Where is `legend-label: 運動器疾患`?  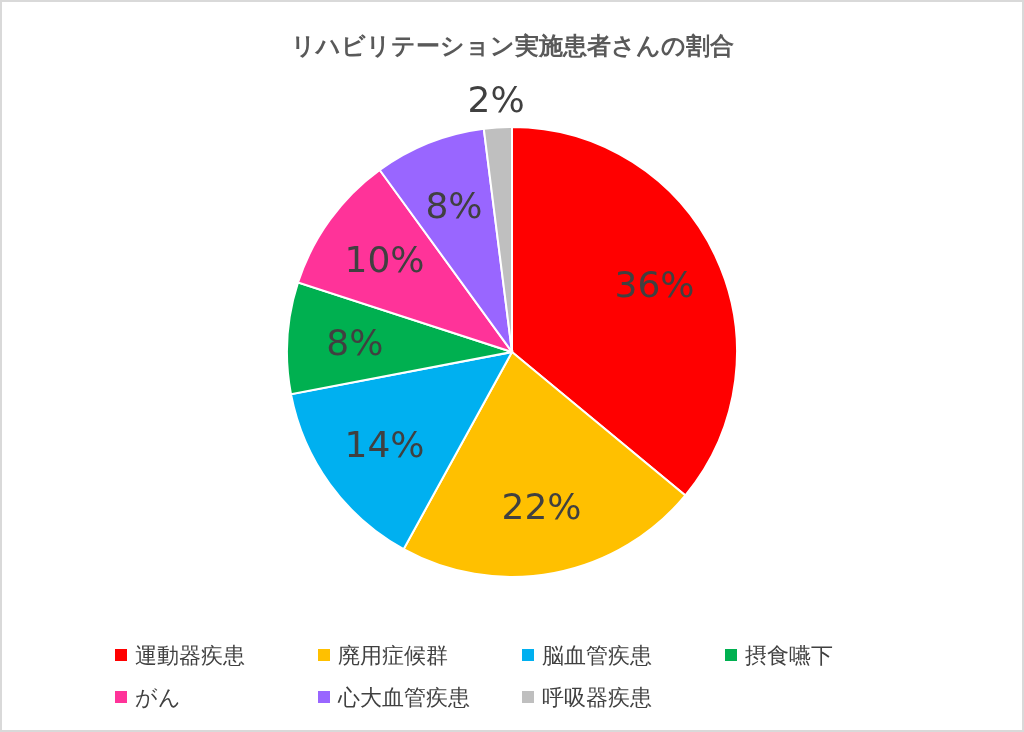 legend-label: 運動器疾患 is located at coordinates (190, 655).